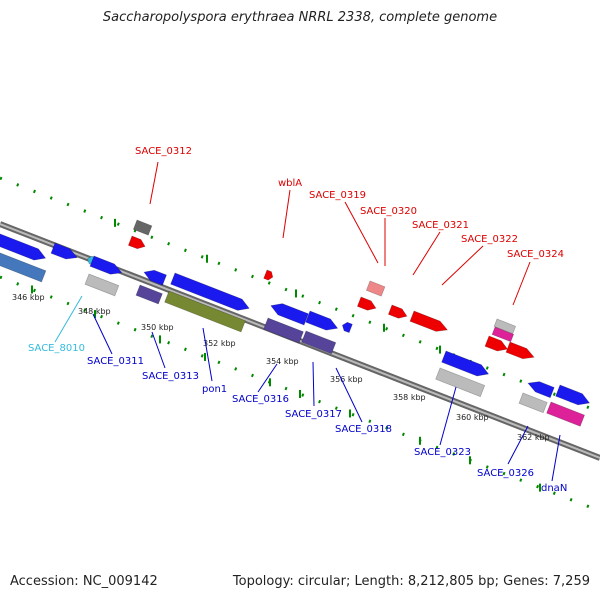 Image resolution: width=600 pixels, height=600 pixels. Describe the element at coordinates (282, 361) in the screenshot. I see `scale-tick-label: 354 kbp` at that location.